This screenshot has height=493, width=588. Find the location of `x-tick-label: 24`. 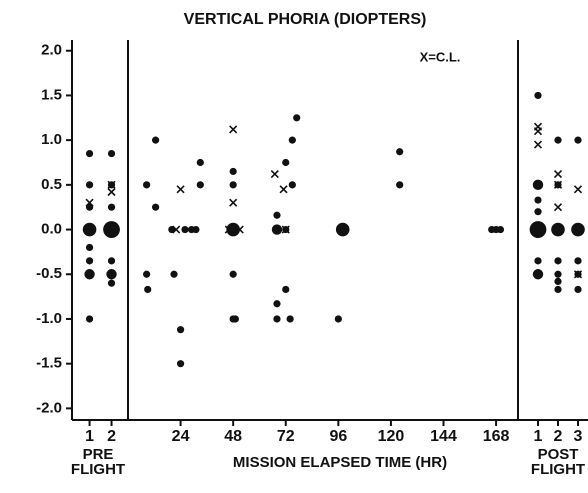

x-tick-label: 24 is located at coordinates (181, 436).